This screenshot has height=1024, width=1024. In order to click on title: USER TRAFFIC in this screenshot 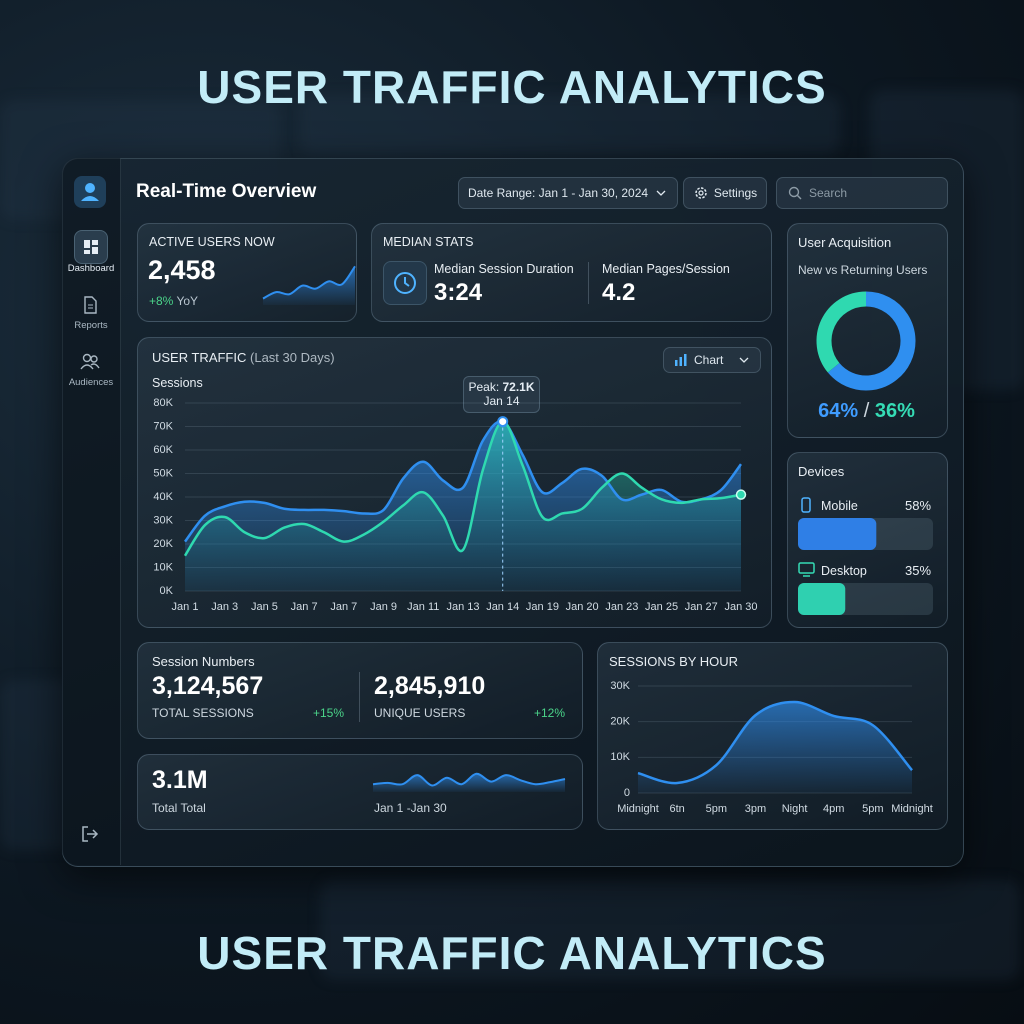, I will do `click(199, 357)`.